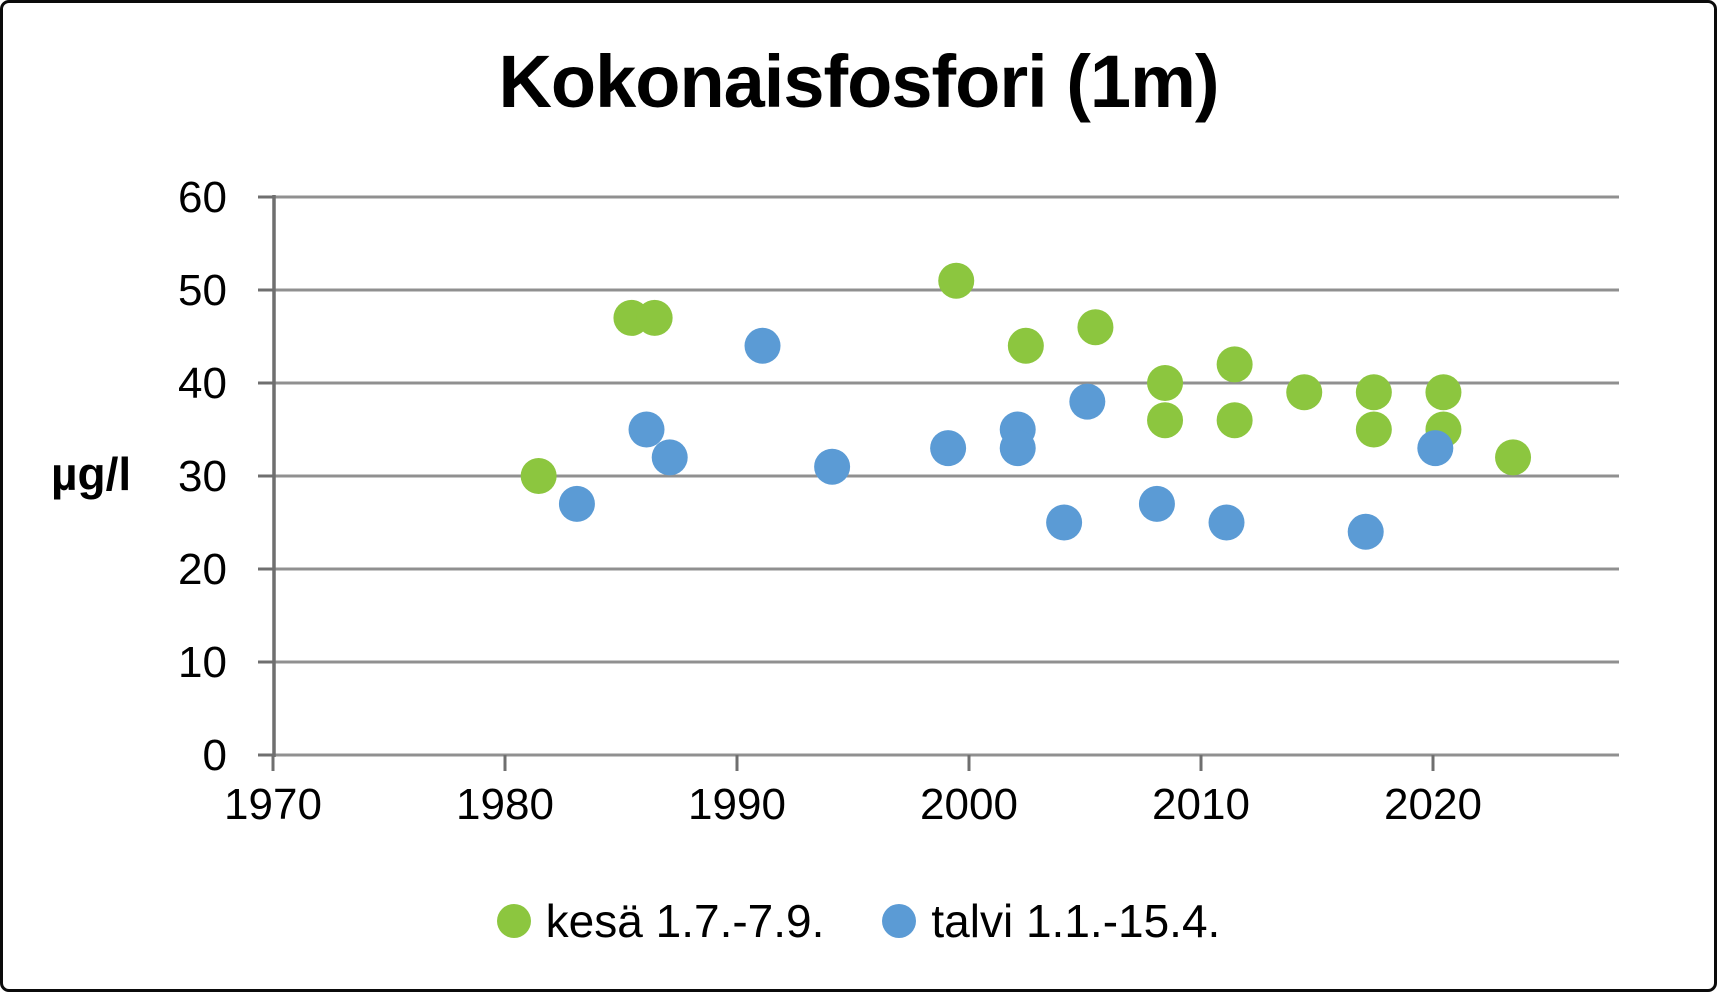  What do you see at coordinates (202, 476) in the screenshot?
I see `y-tick-label: 30` at bounding box center [202, 476].